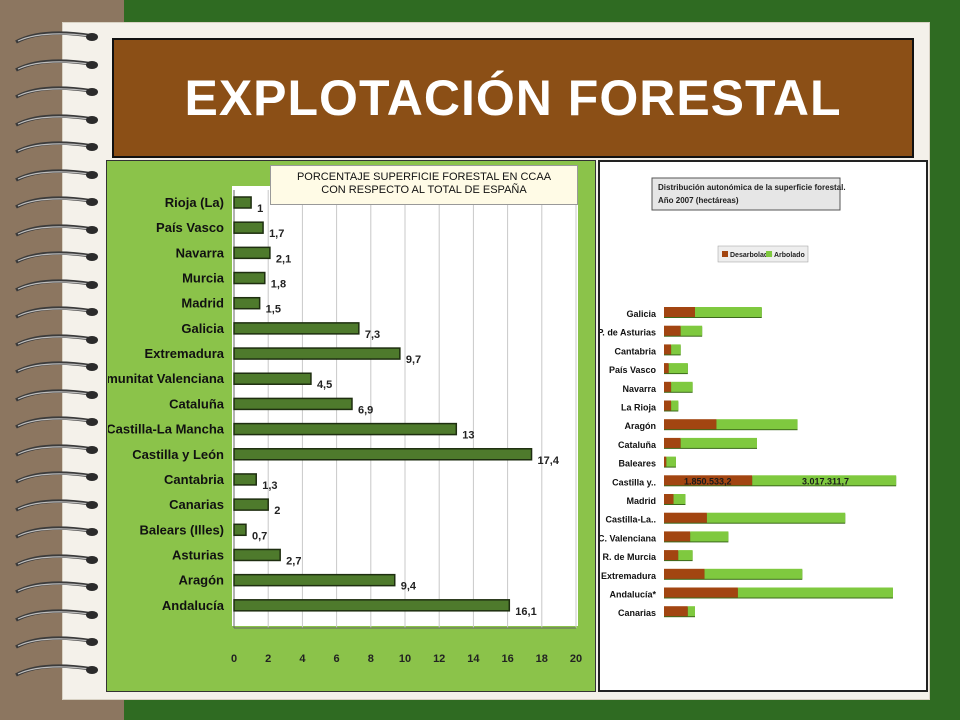  Describe the element at coordinates (769, 254) in the screenshot. I see `legend-swatch-arbolado` at that location.